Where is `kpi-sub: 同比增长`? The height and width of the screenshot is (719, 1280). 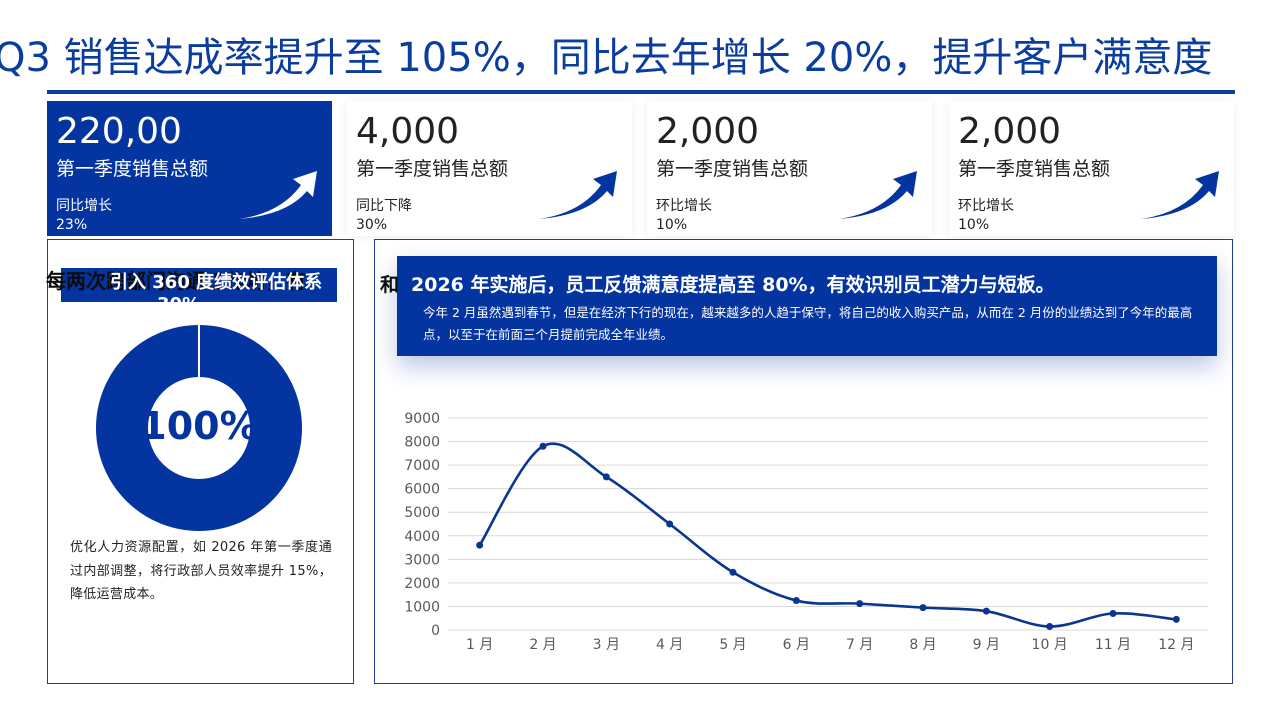
kpi-sub: 同比增长 is located at coordinates (84, 206).